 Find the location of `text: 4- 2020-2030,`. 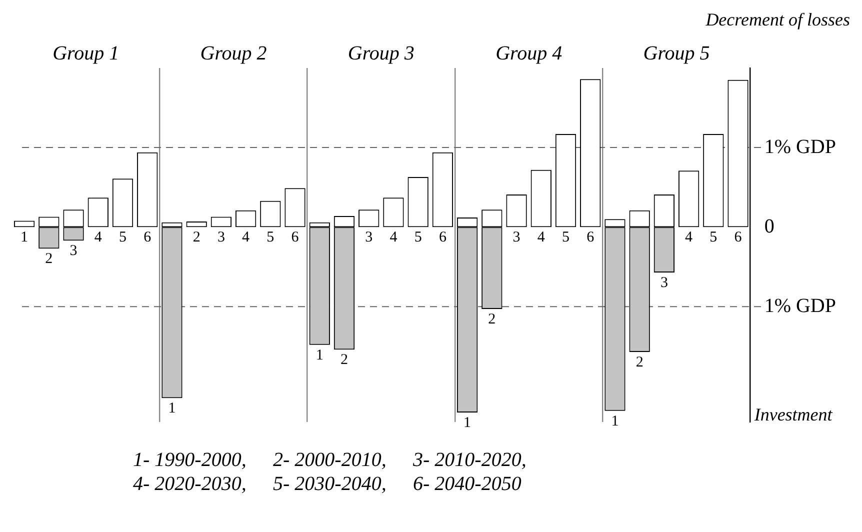

text: 4- 2020-2030, is located at coordinates (190, 484).